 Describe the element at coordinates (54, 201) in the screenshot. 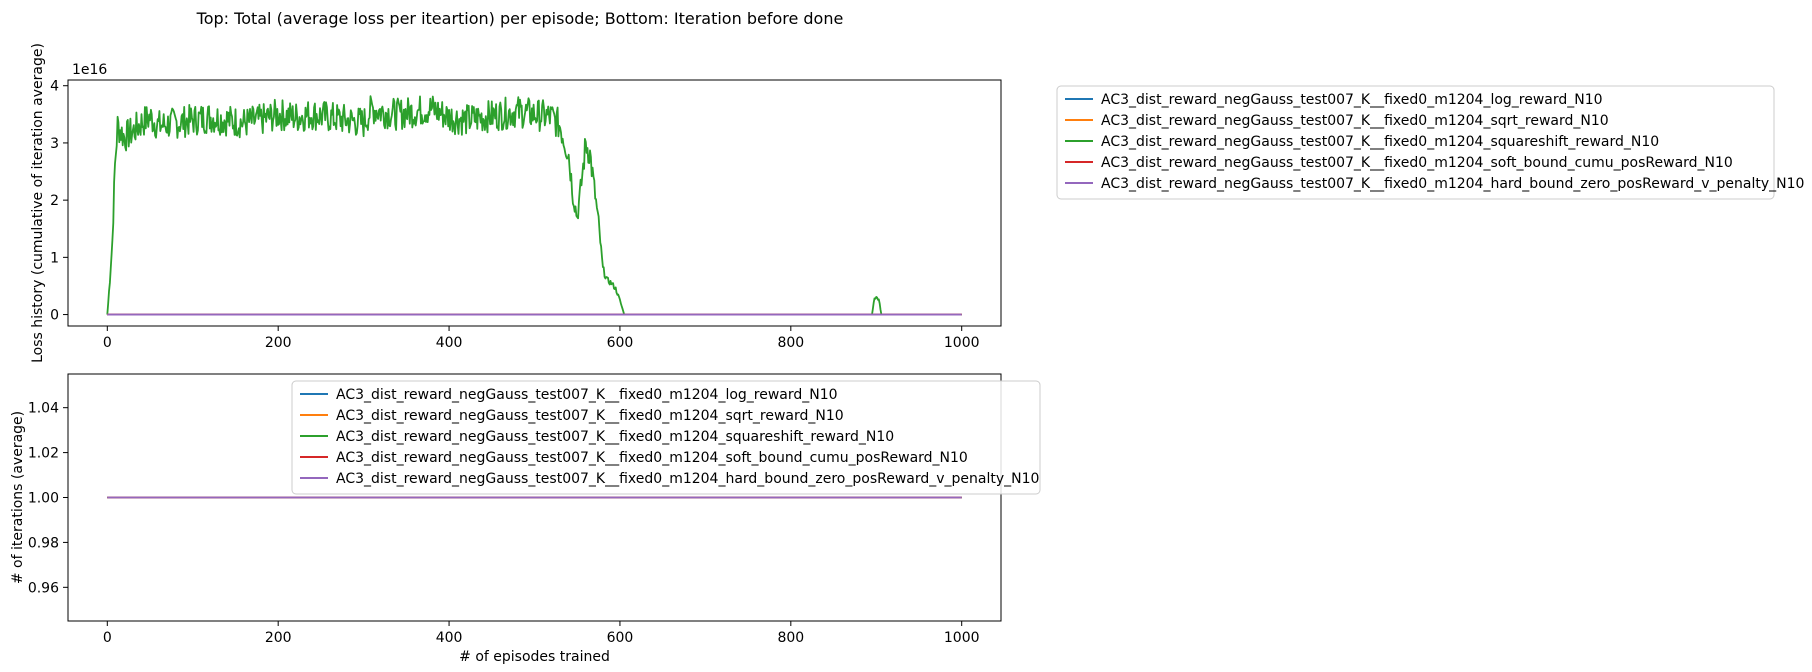

I see `y-tick-label: 2` at that location.